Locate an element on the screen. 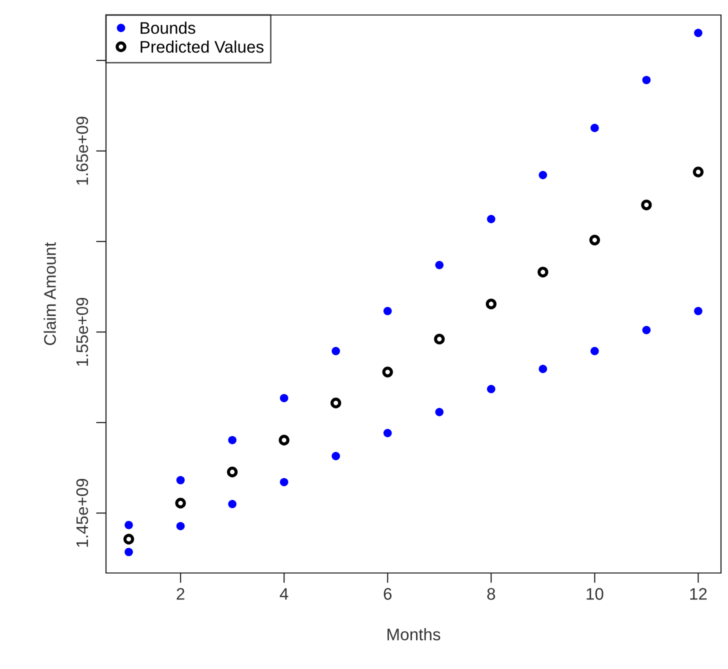 This screenshot has width=728, height=669. y-tick-label: 1.55e+09 is located at coordinates (82, 332).